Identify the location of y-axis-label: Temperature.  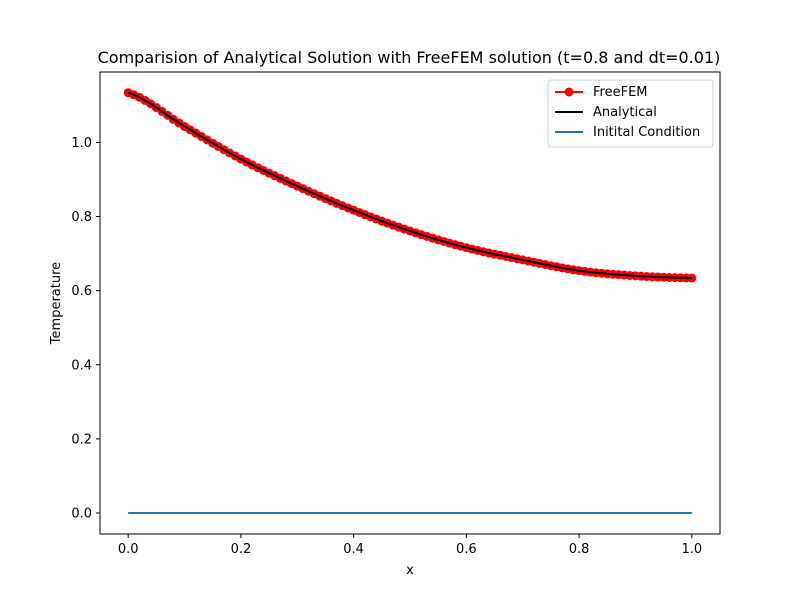
(56, 303).